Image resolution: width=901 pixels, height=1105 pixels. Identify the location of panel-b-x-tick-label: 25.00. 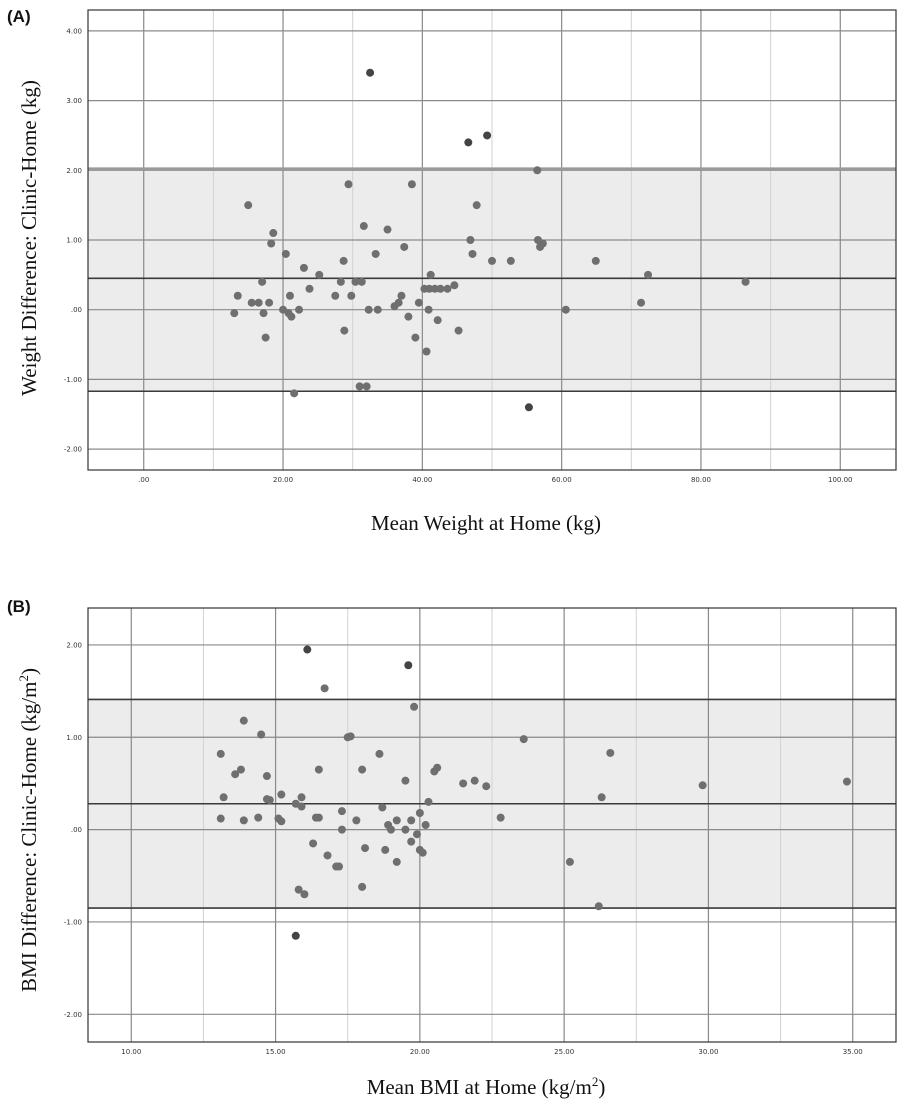
(564, 1052).